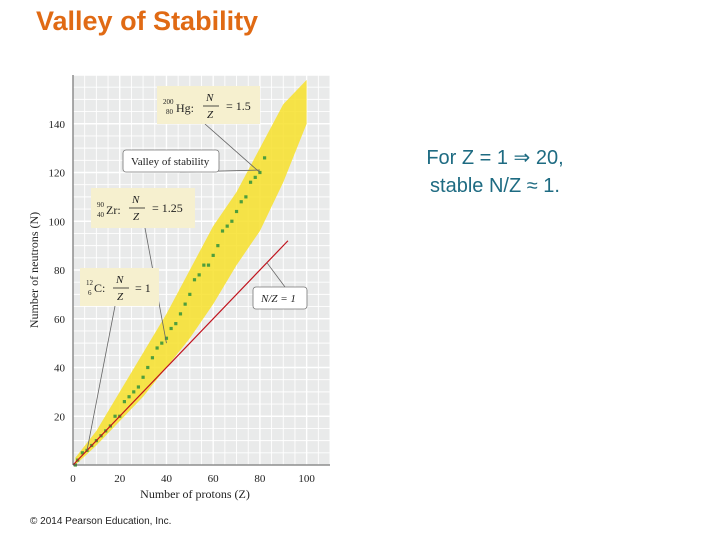 The width and height of the screenshot is (720, 540). Describe the element at coordinates (101, 521) in the screenshot. I see `copyright-credit: © 2014 Pearson Education, Inc.` at that location.